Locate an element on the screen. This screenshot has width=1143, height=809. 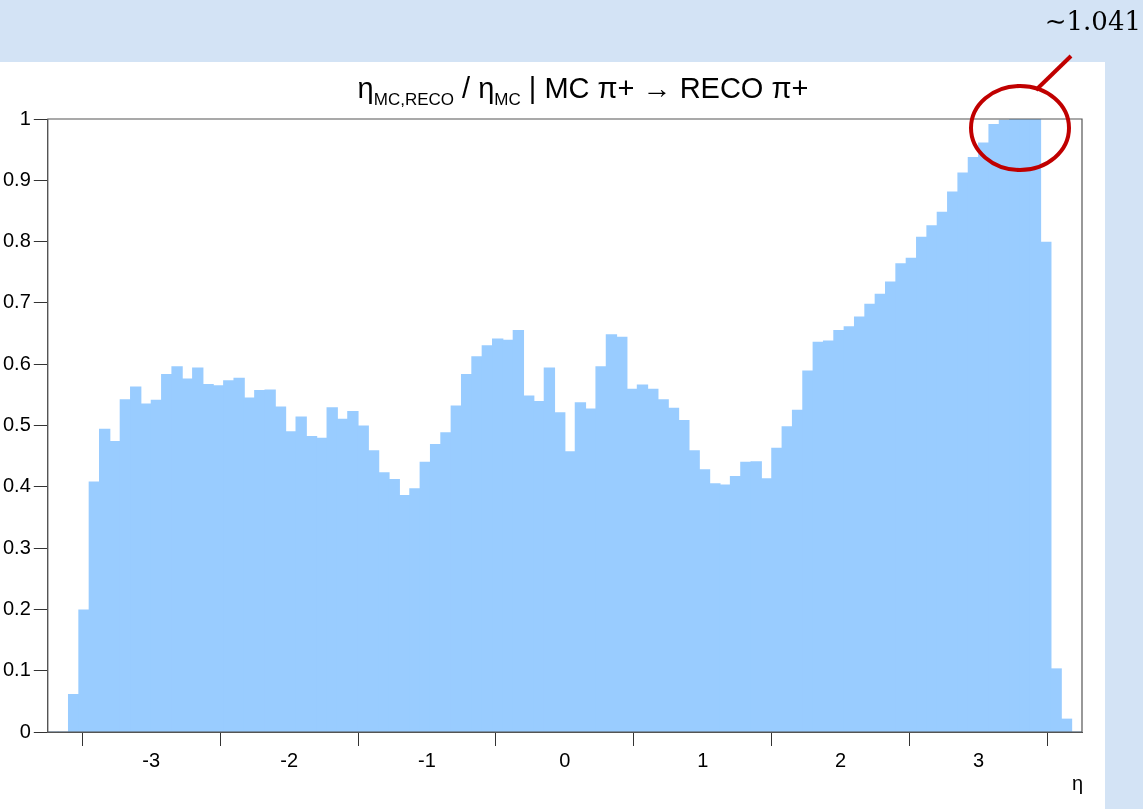
x-tick-label: -3 is located at coordinates (151, 759).